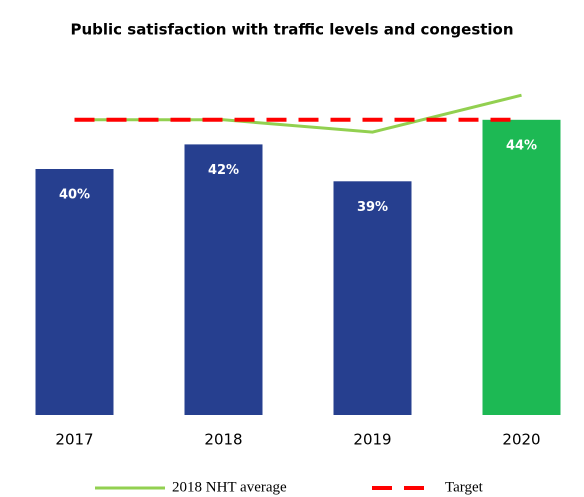 This screenshot has height=497, width=584. Describe the element at coordinates (521, 440) in the screenshot. I see `x-tick-label: 2020` at that location.